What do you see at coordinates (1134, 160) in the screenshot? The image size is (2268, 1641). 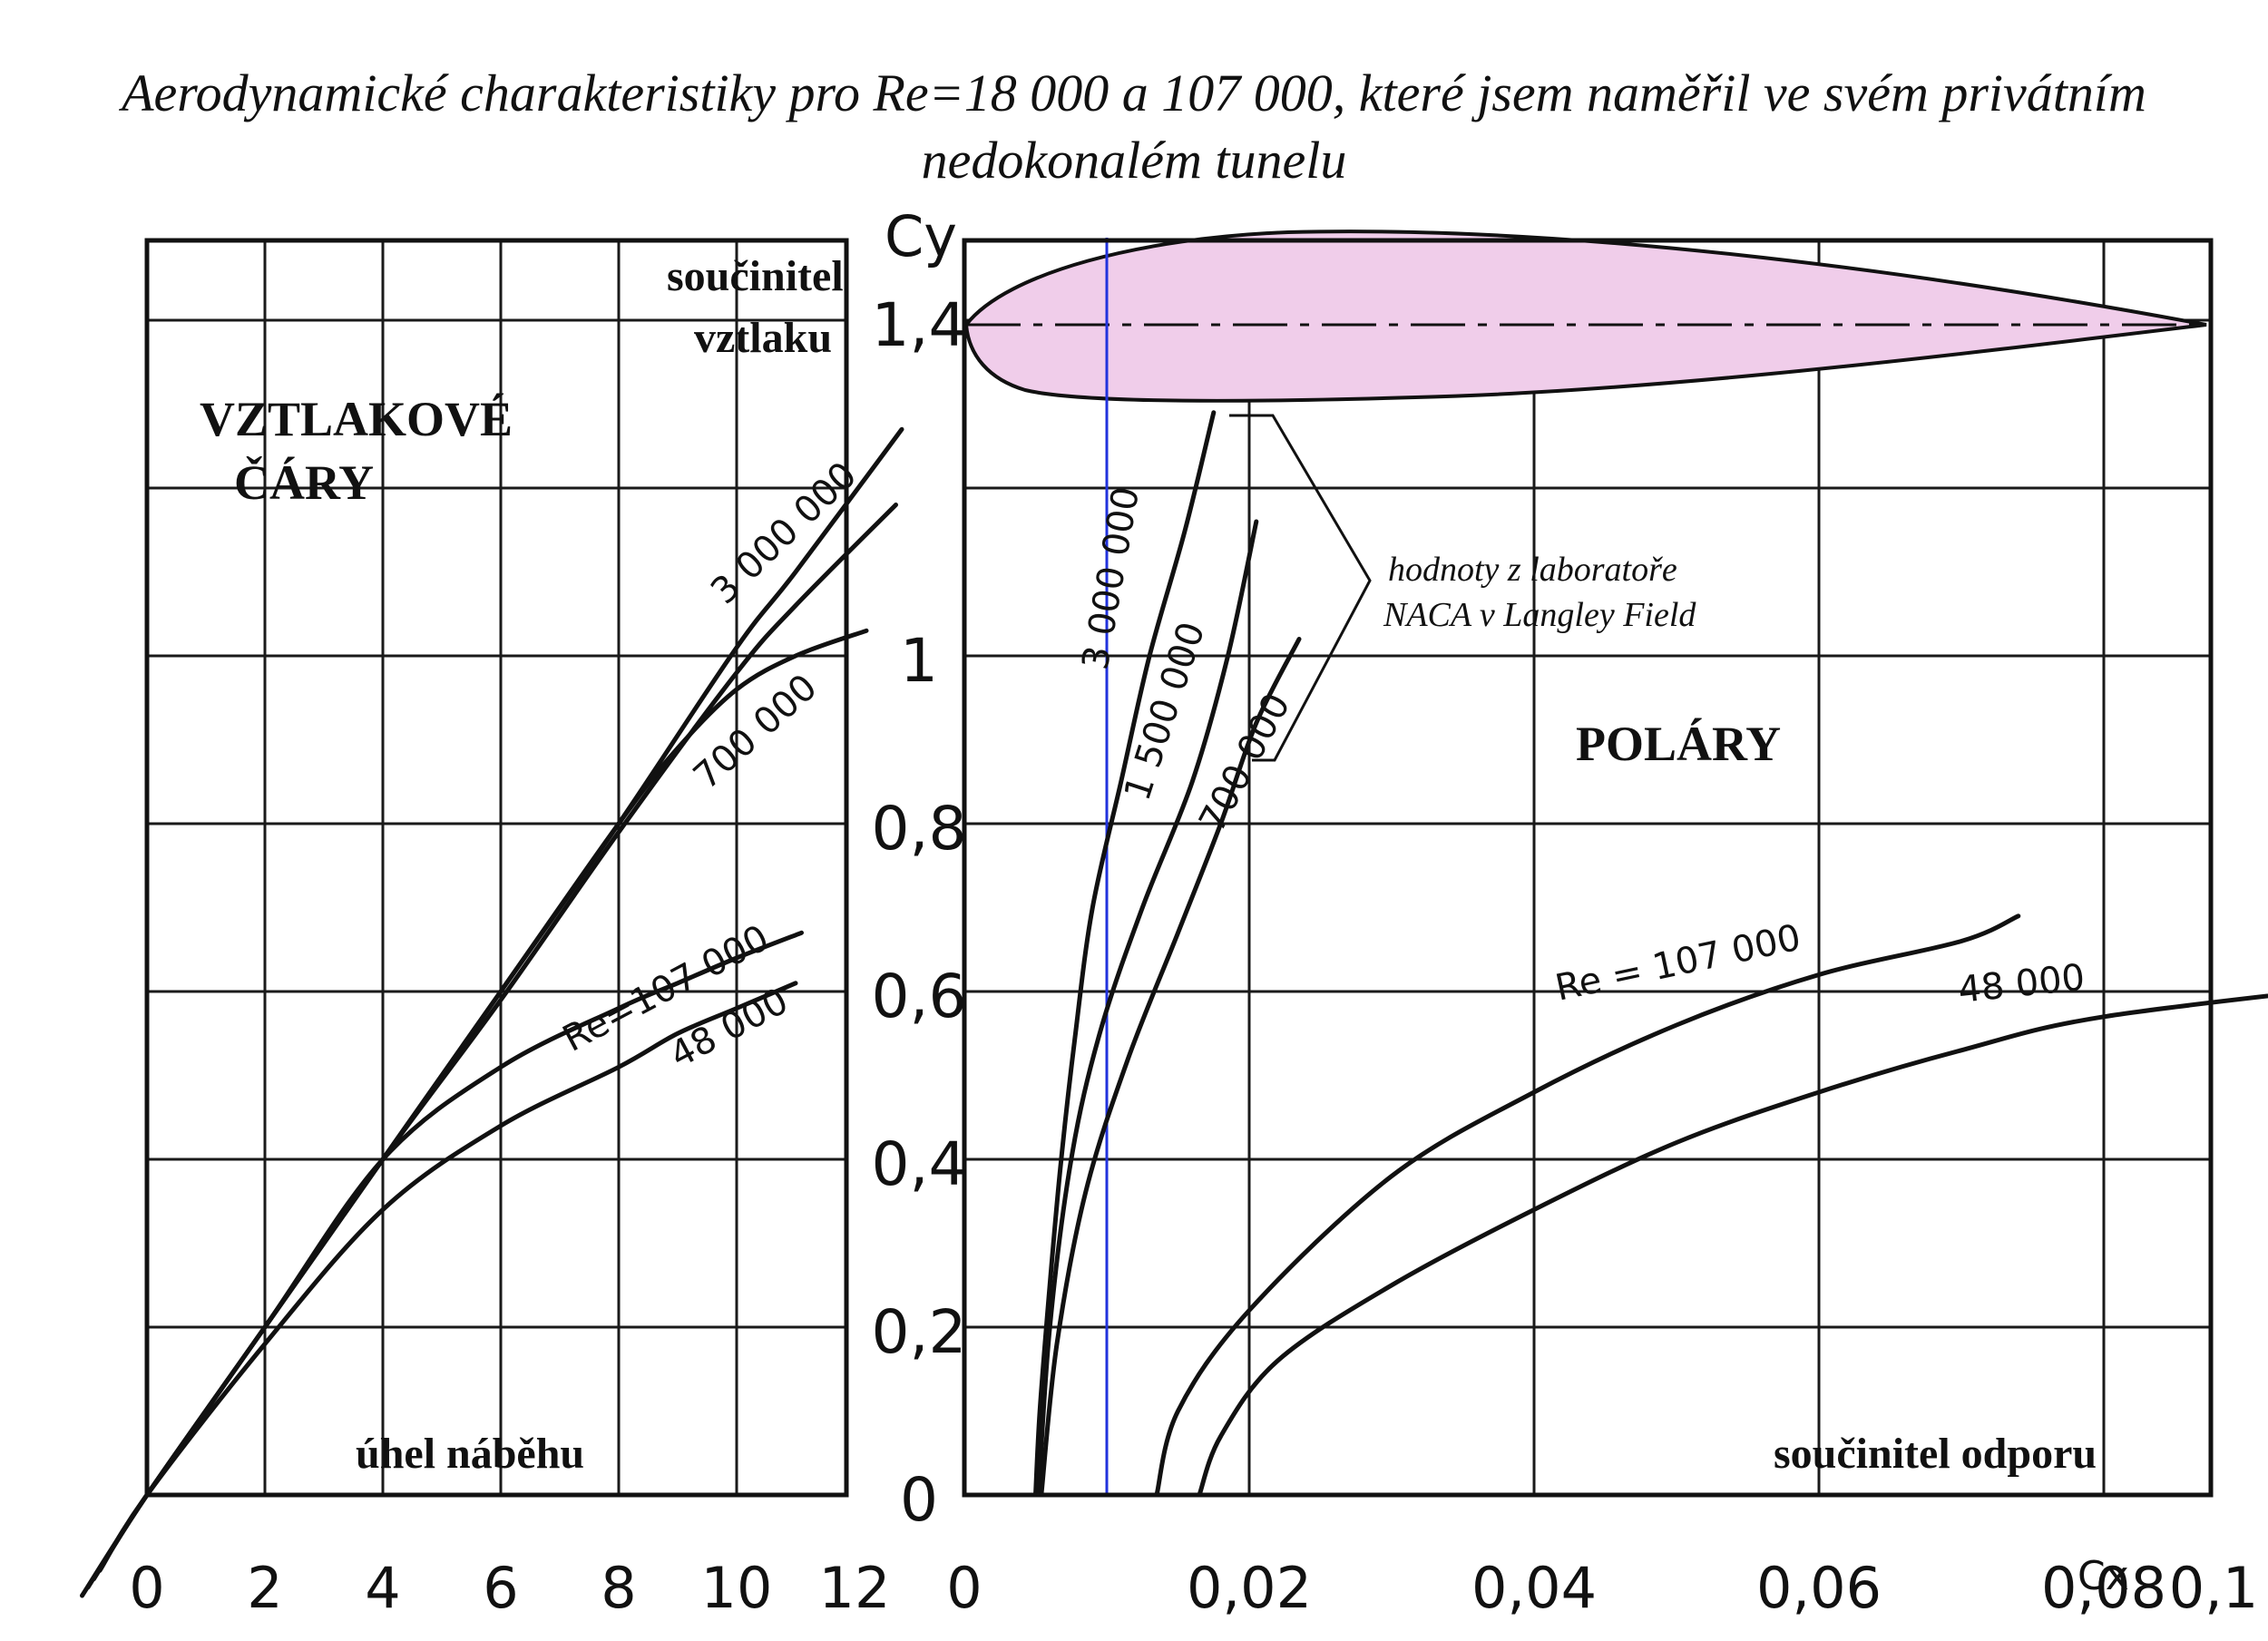 I see `figure-title-line2: nedokonalém tunelu` at bounding box center [1134, 160].